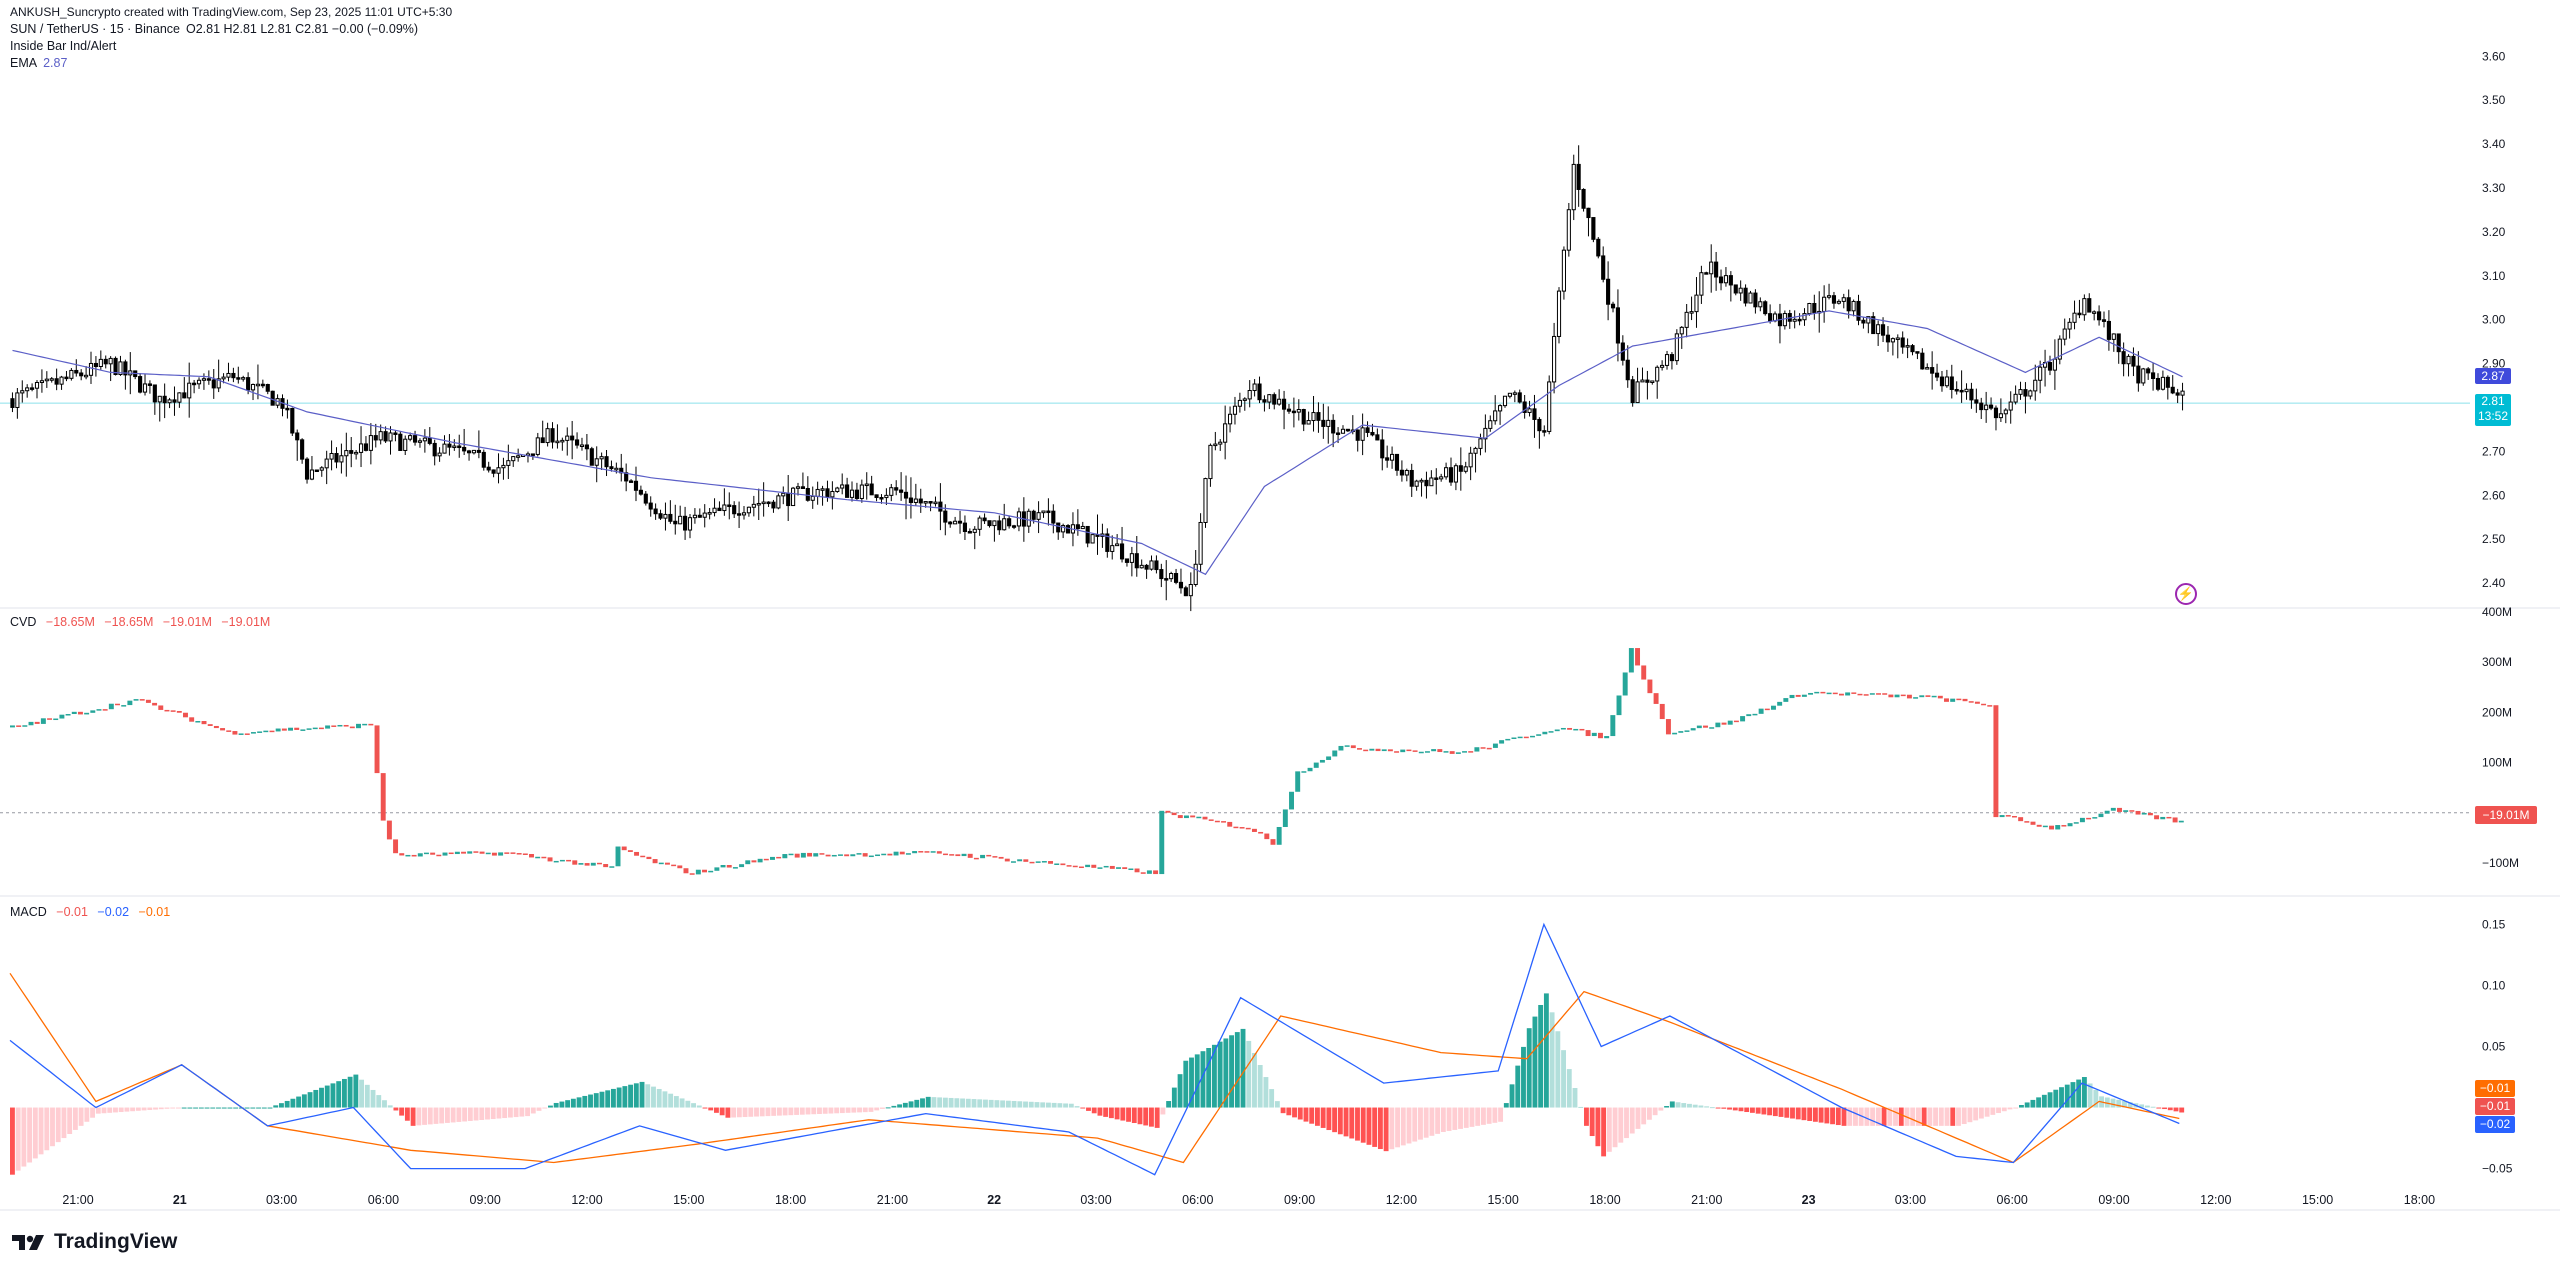  Describe the element at coordinates (93, 912) in the screenshot. I see `macd-legend: MACD −0.01 −0.02 −0.01` at that location.